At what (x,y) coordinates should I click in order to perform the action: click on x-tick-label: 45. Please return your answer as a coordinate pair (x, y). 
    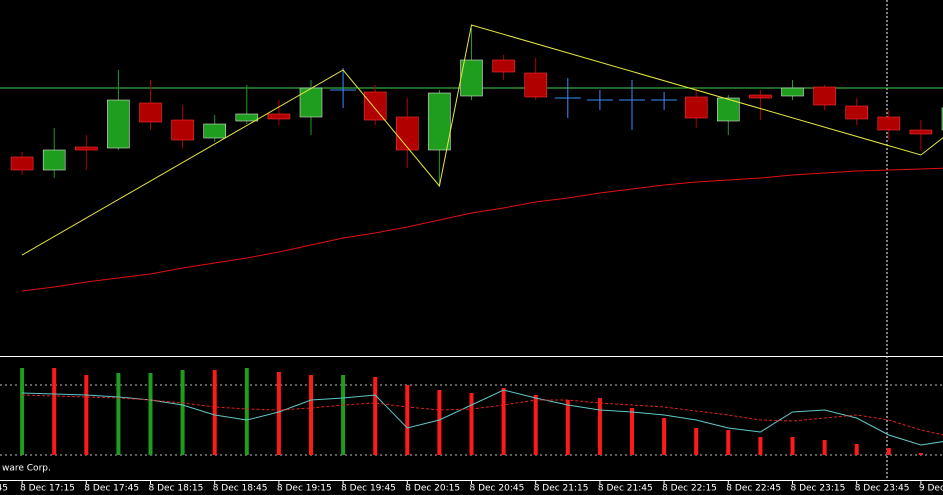
    Looking at the image, I should click on (4, 489).